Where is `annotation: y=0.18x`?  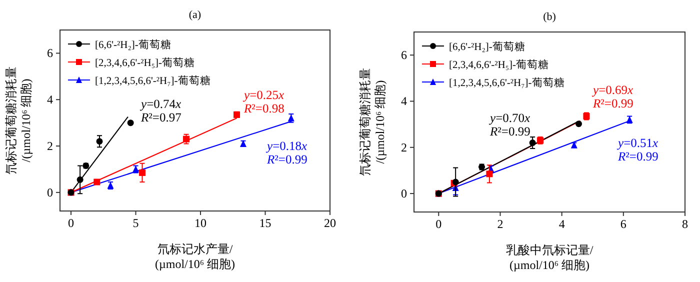 annotation: y=0.18x is located at coordinates (287, 146).